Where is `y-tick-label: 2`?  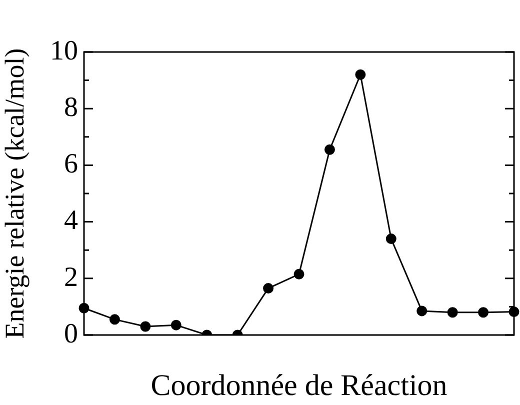
y-tick-label: 2 is located at coordinates (71, 277).